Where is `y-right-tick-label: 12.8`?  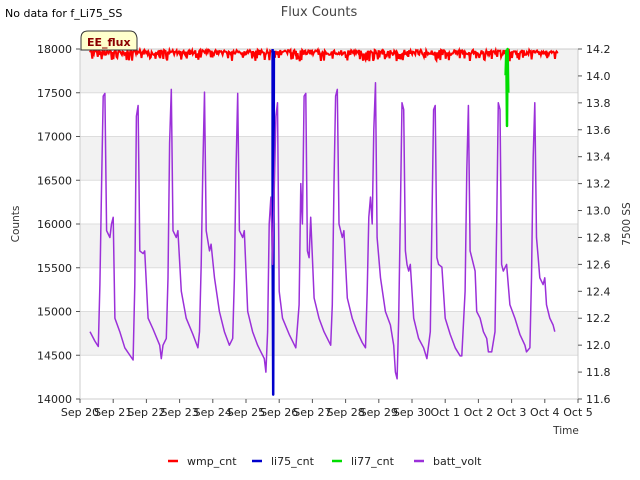
y-right-tick-label: 12.8 is located at coordinates (598, 237).